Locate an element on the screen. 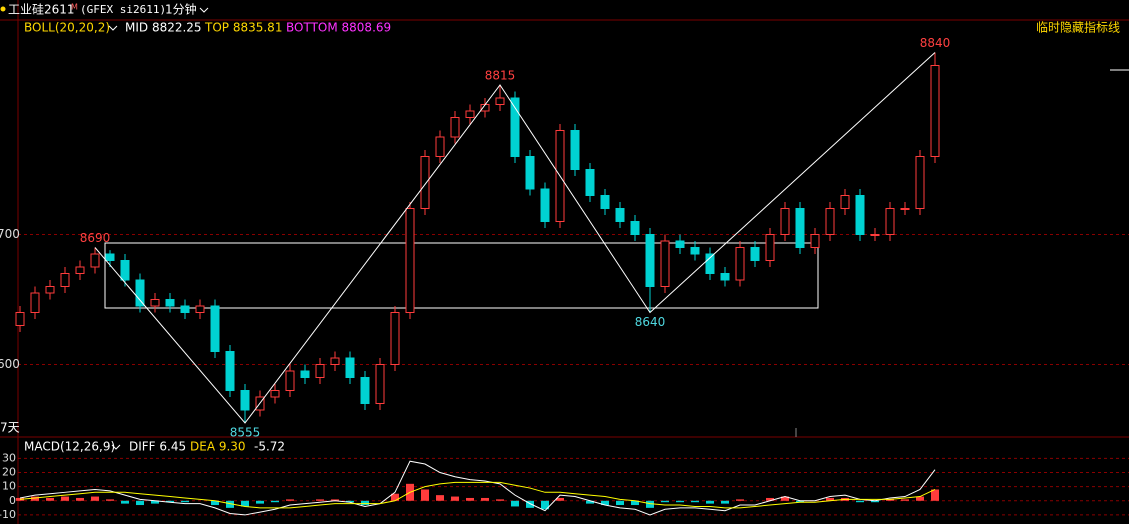  status-dot is located at coordinates (3, 9).